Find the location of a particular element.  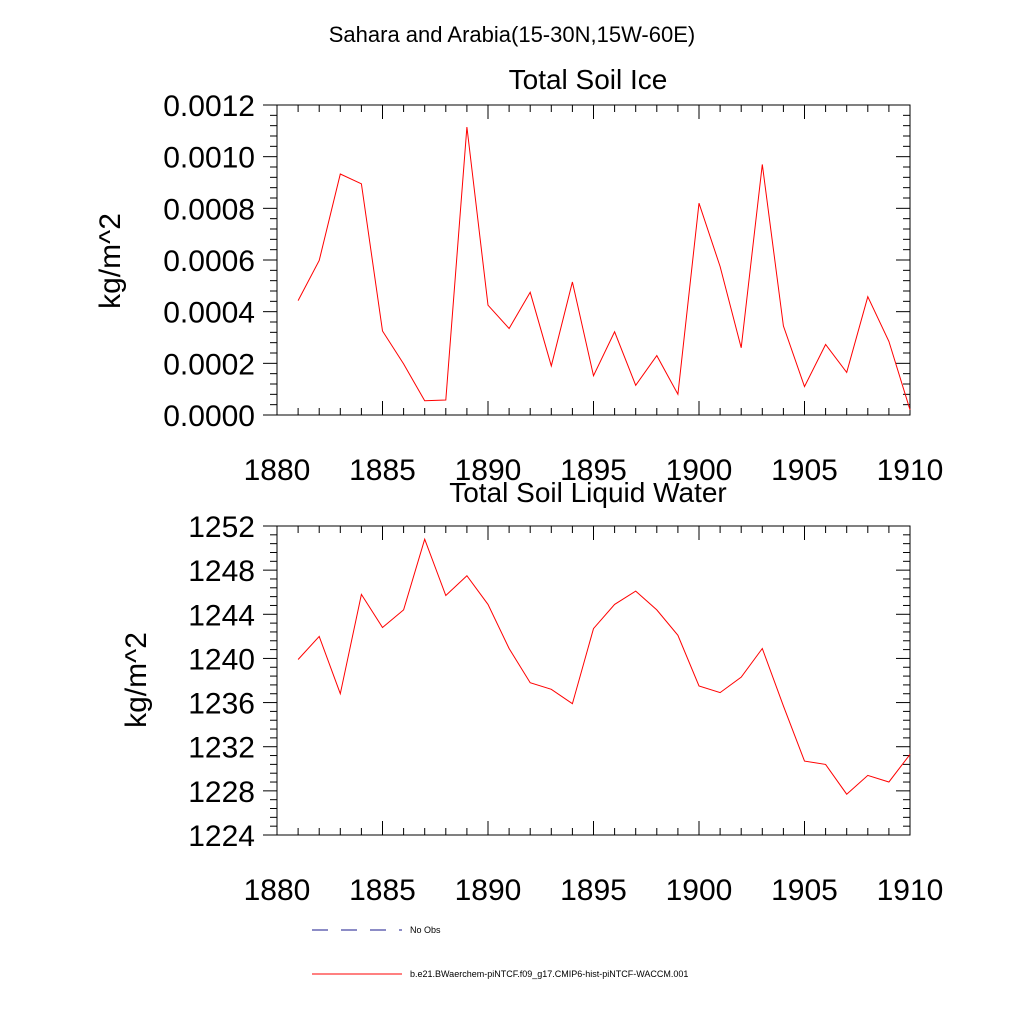

soil-ice-ytick-label: 0.0008 is located at coordinates (209, 209).